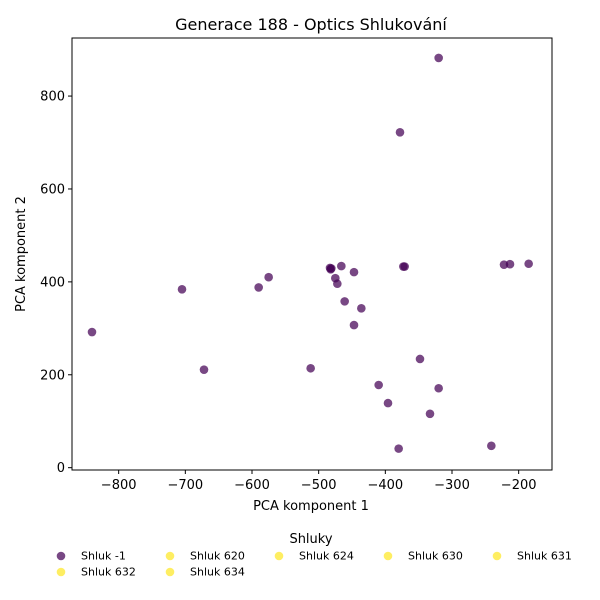 This screenshot has width=600, height=600. I want to click on legend-title: Shluky, so click(310, 539).